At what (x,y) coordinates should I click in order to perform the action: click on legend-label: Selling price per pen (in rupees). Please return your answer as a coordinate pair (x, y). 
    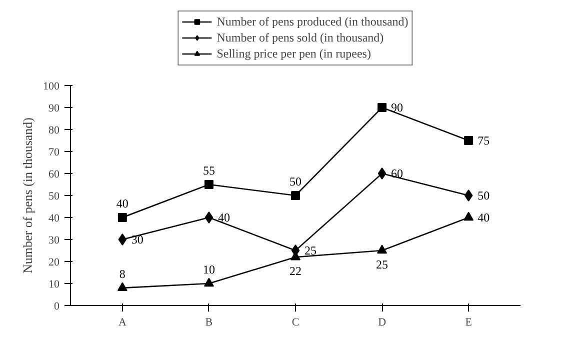
    Looking at the image, I should click on (293, 53).